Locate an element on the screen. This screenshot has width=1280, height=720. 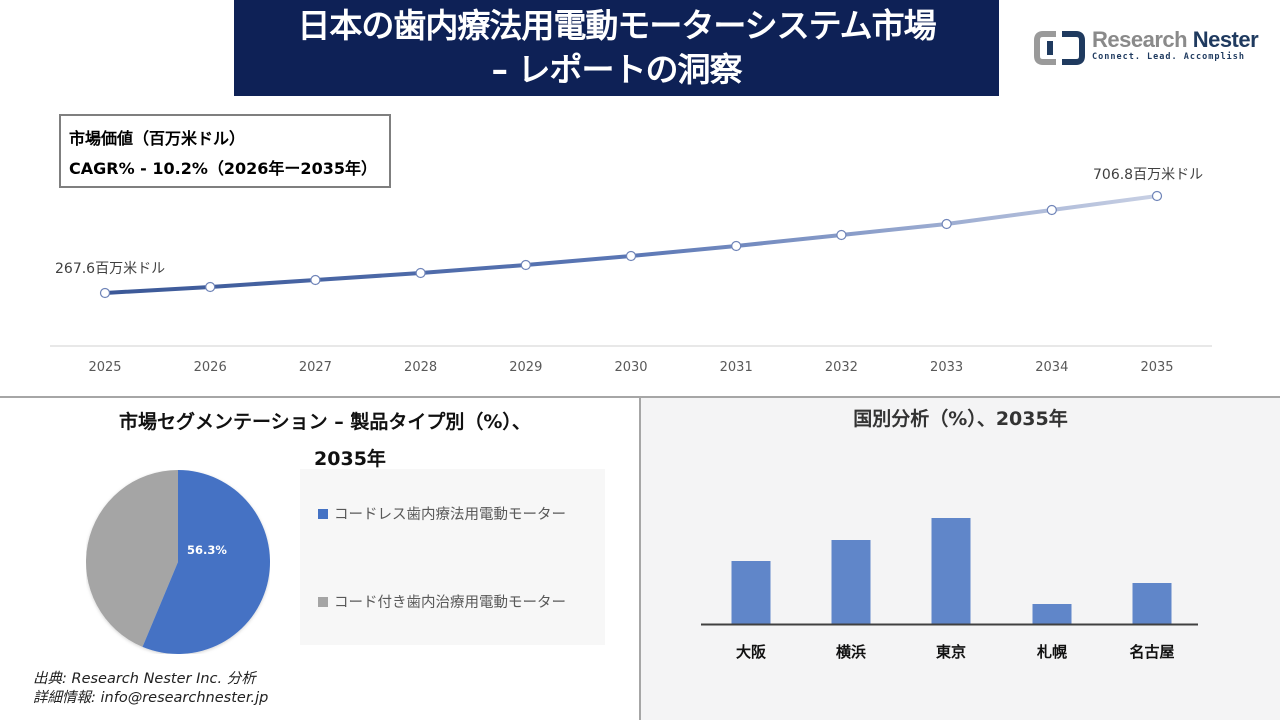
page-title: 日本の歯内療法用電動モーターシステム市場 – レポートの洞察 is located at coordinates (616, 48).